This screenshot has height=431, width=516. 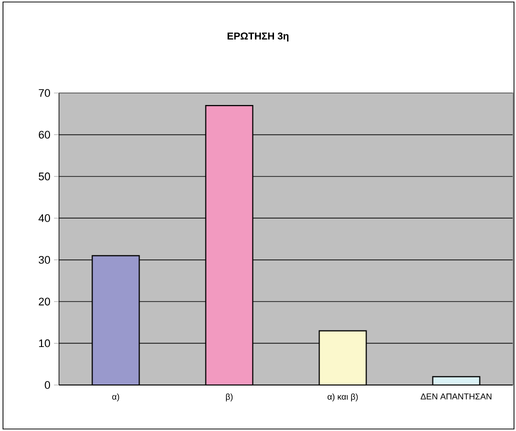 I want to click on y-tick-label: 40, so click(x=44, y=218).